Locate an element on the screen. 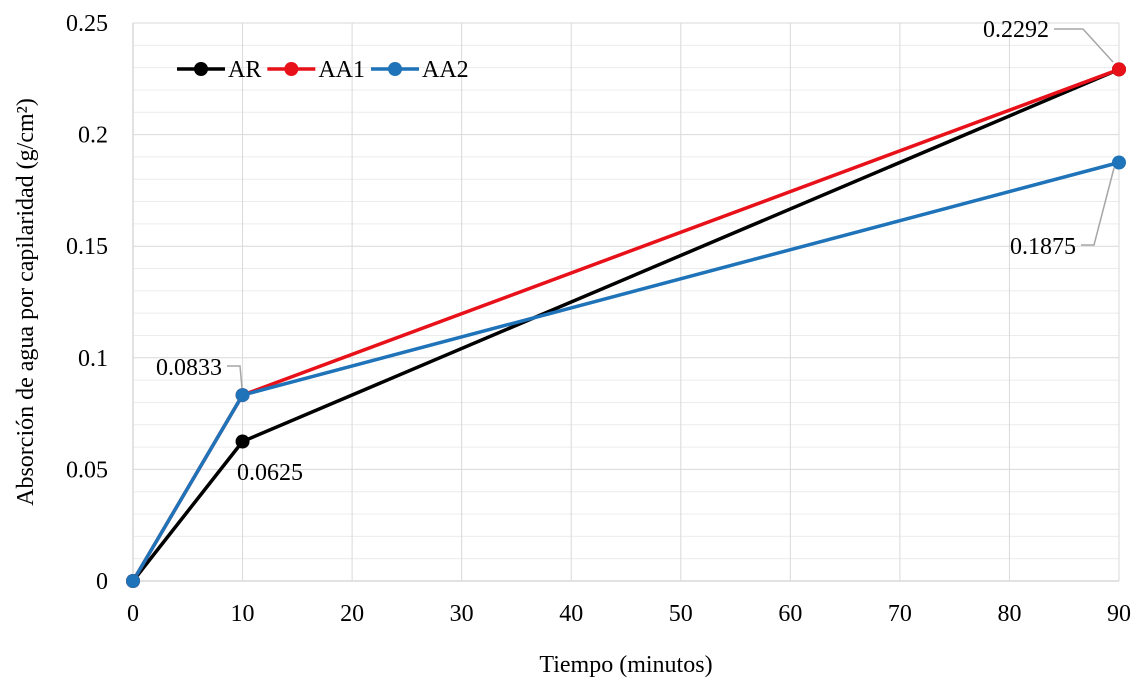 The width and height of the screenshot is (1148, 692). legend-item-aa2: AA2 is located at coordinates (420, 70).